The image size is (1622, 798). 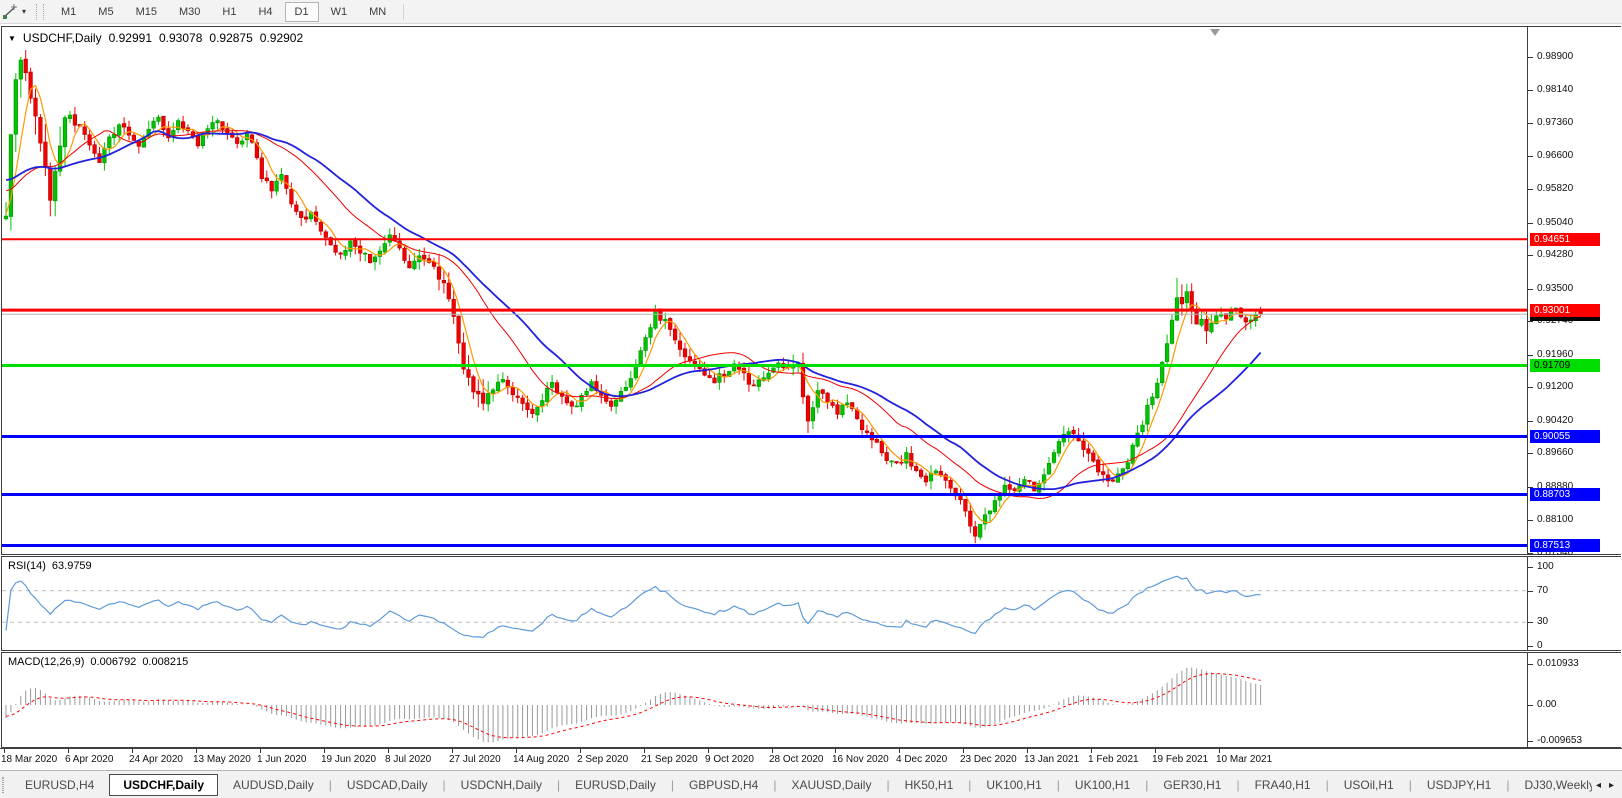 What do you see at coordinates (1540, 645) in the screenshot?
I see `rsi-tick-label: 0` at bounding box center [1540, 645].